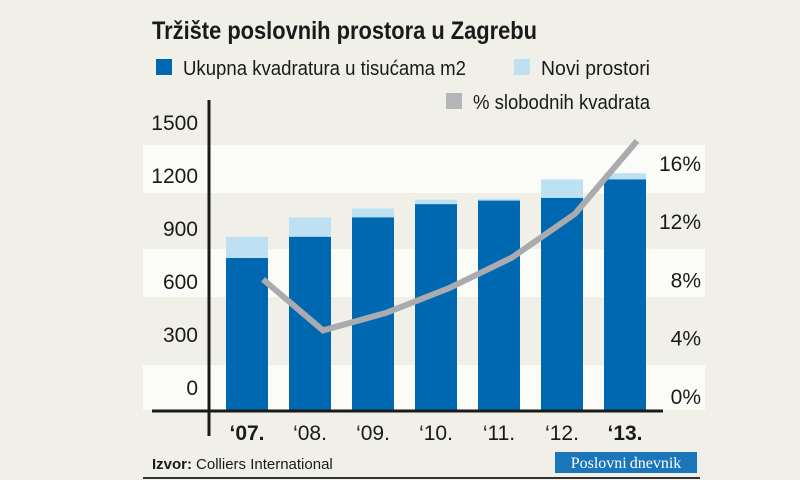 The width and height of the screenshot is (800, 480). I want to click on right-tick-label: 8%, so click(686, 280).